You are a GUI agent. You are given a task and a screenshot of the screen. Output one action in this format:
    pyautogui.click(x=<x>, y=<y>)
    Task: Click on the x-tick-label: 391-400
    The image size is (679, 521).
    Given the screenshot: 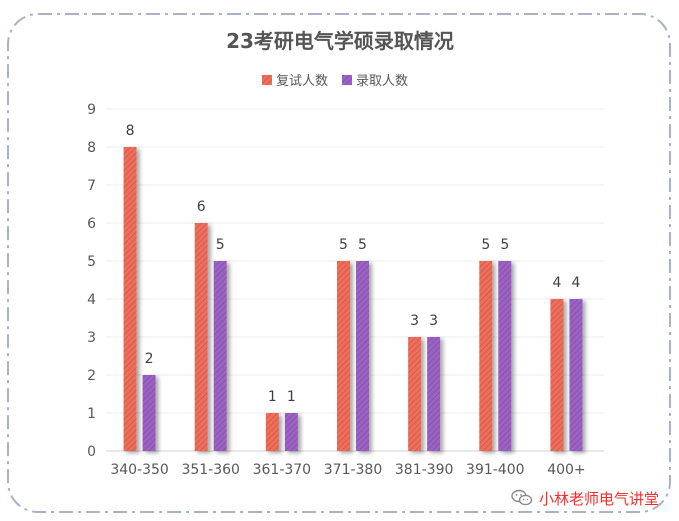 What is the action you would take?
    pyautogui.click(x=495, y=470)
    